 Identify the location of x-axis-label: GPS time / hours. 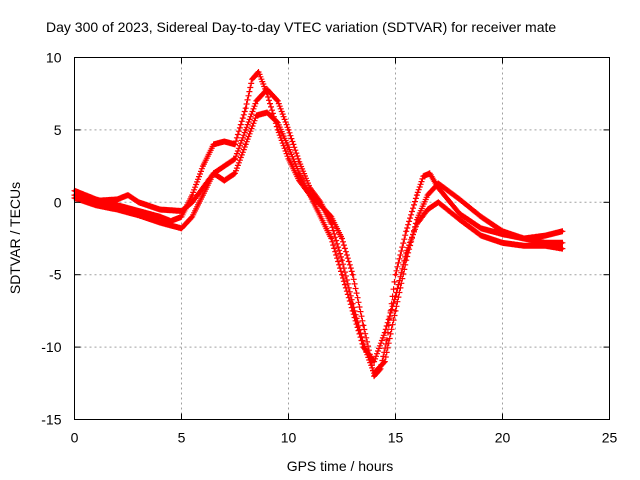
(340, 466).